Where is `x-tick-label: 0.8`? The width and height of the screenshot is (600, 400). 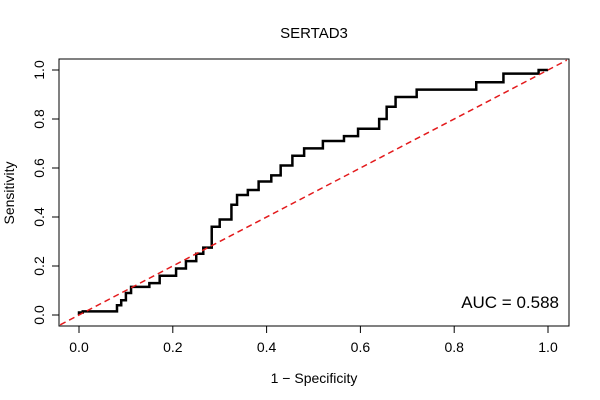
x-tick-label: 0.8 is located at coordinates (454, 347).